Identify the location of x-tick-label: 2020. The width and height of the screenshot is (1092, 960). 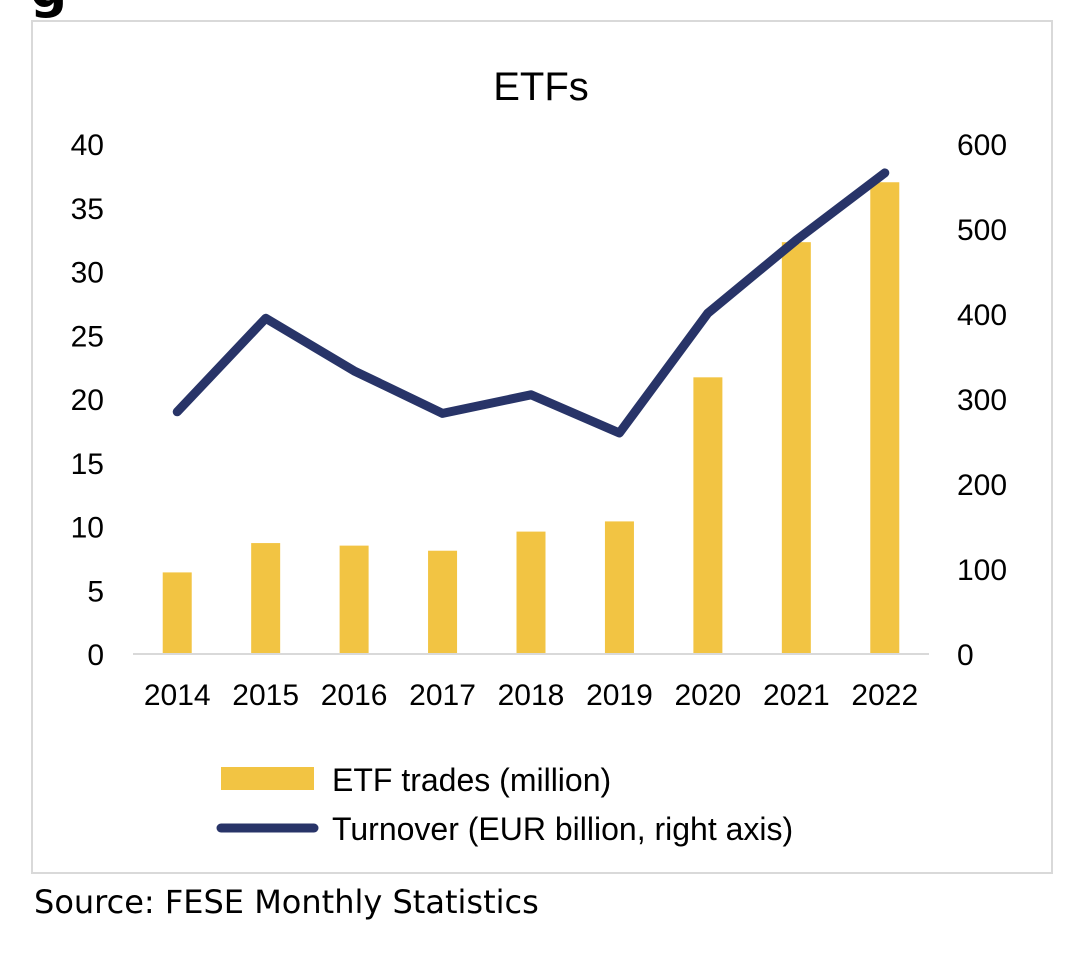
(708, 695).